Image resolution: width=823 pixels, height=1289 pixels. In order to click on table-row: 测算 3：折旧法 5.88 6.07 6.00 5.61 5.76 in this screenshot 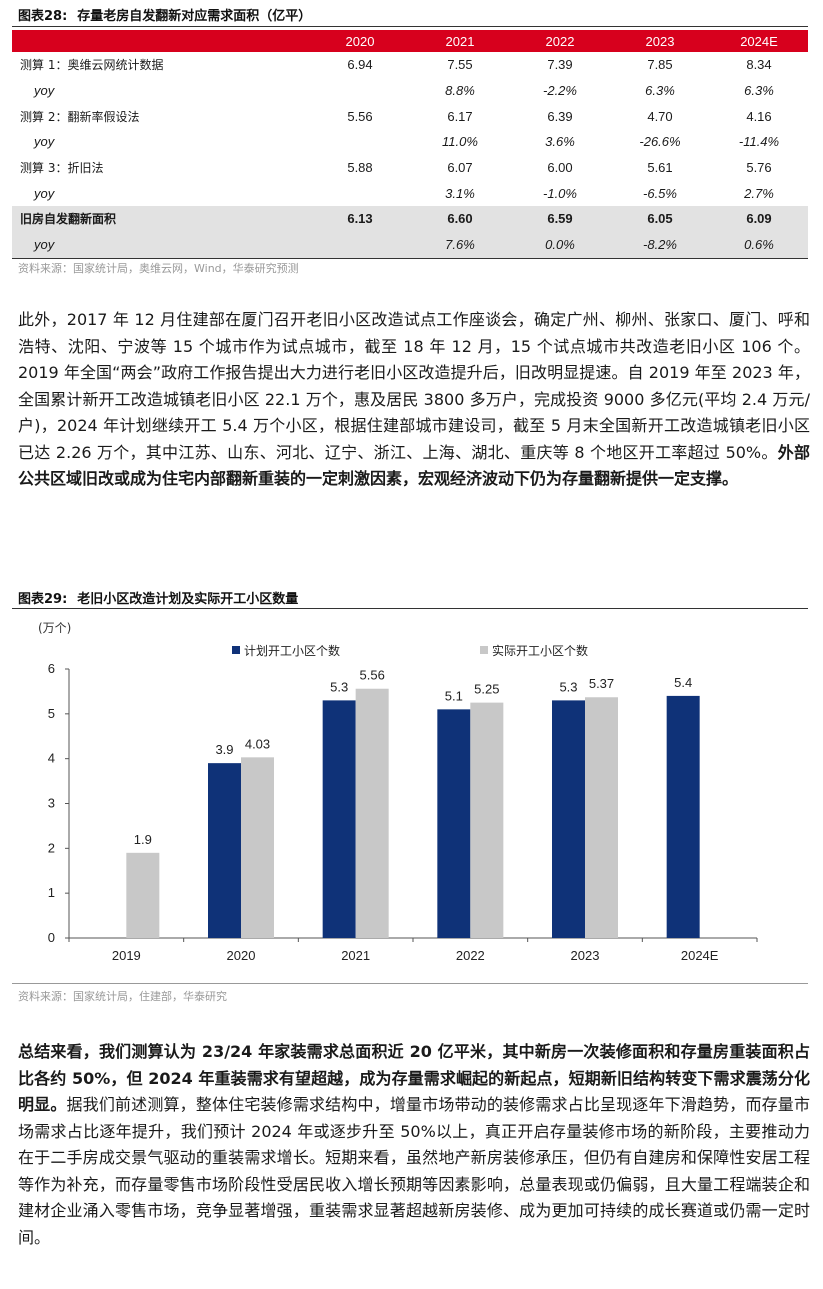, I will do `click(410, 168)`.